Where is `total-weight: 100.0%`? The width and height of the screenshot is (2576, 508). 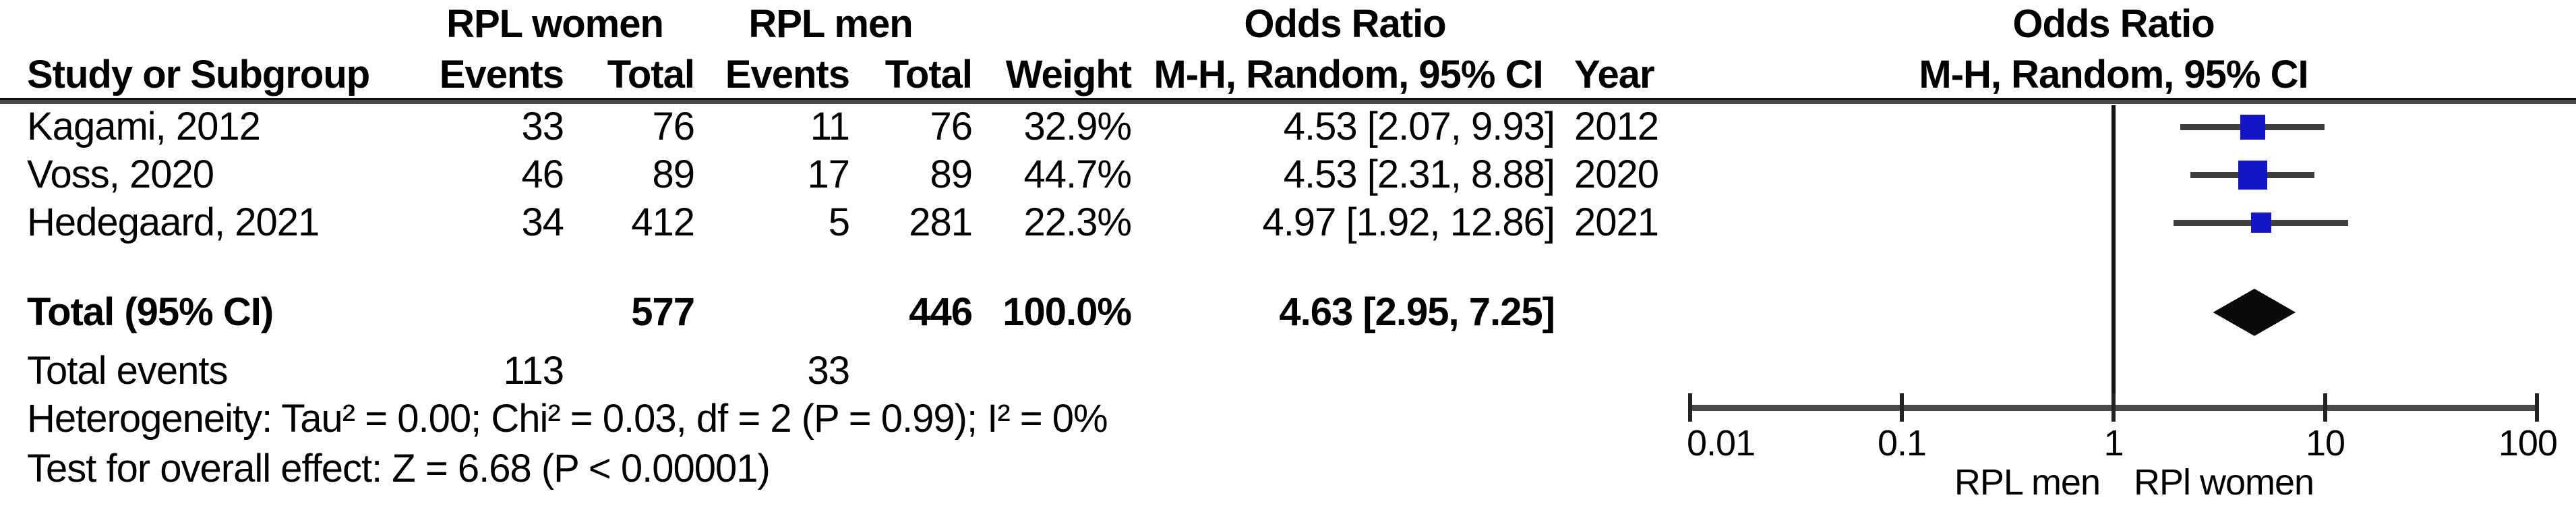
total-weight: 100.0% is located at coordinates (1067, 312).